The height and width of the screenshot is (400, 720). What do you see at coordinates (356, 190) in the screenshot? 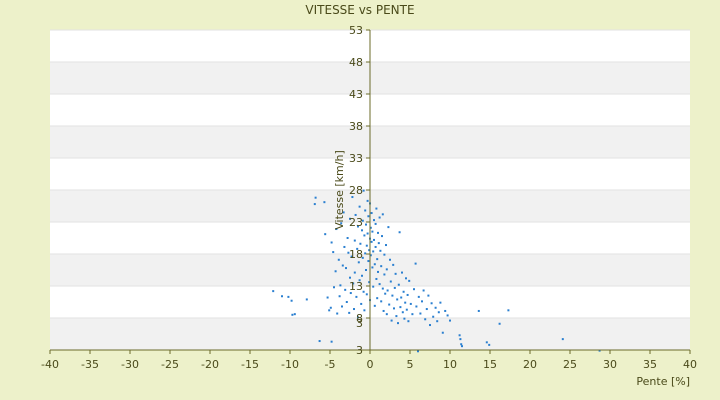
I see `y-tick-label: 28` at bounding box center [356, 190].